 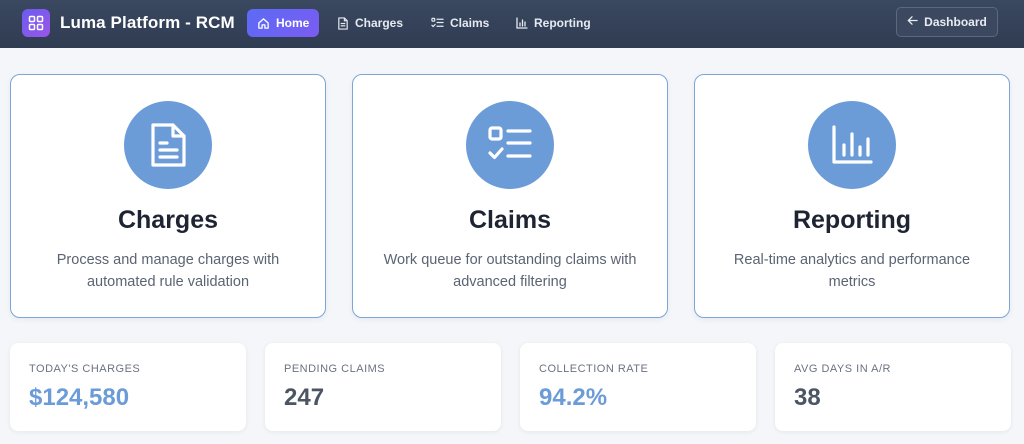 I want to click on nav-item-label: Reporting, so click(x=562, y=23).